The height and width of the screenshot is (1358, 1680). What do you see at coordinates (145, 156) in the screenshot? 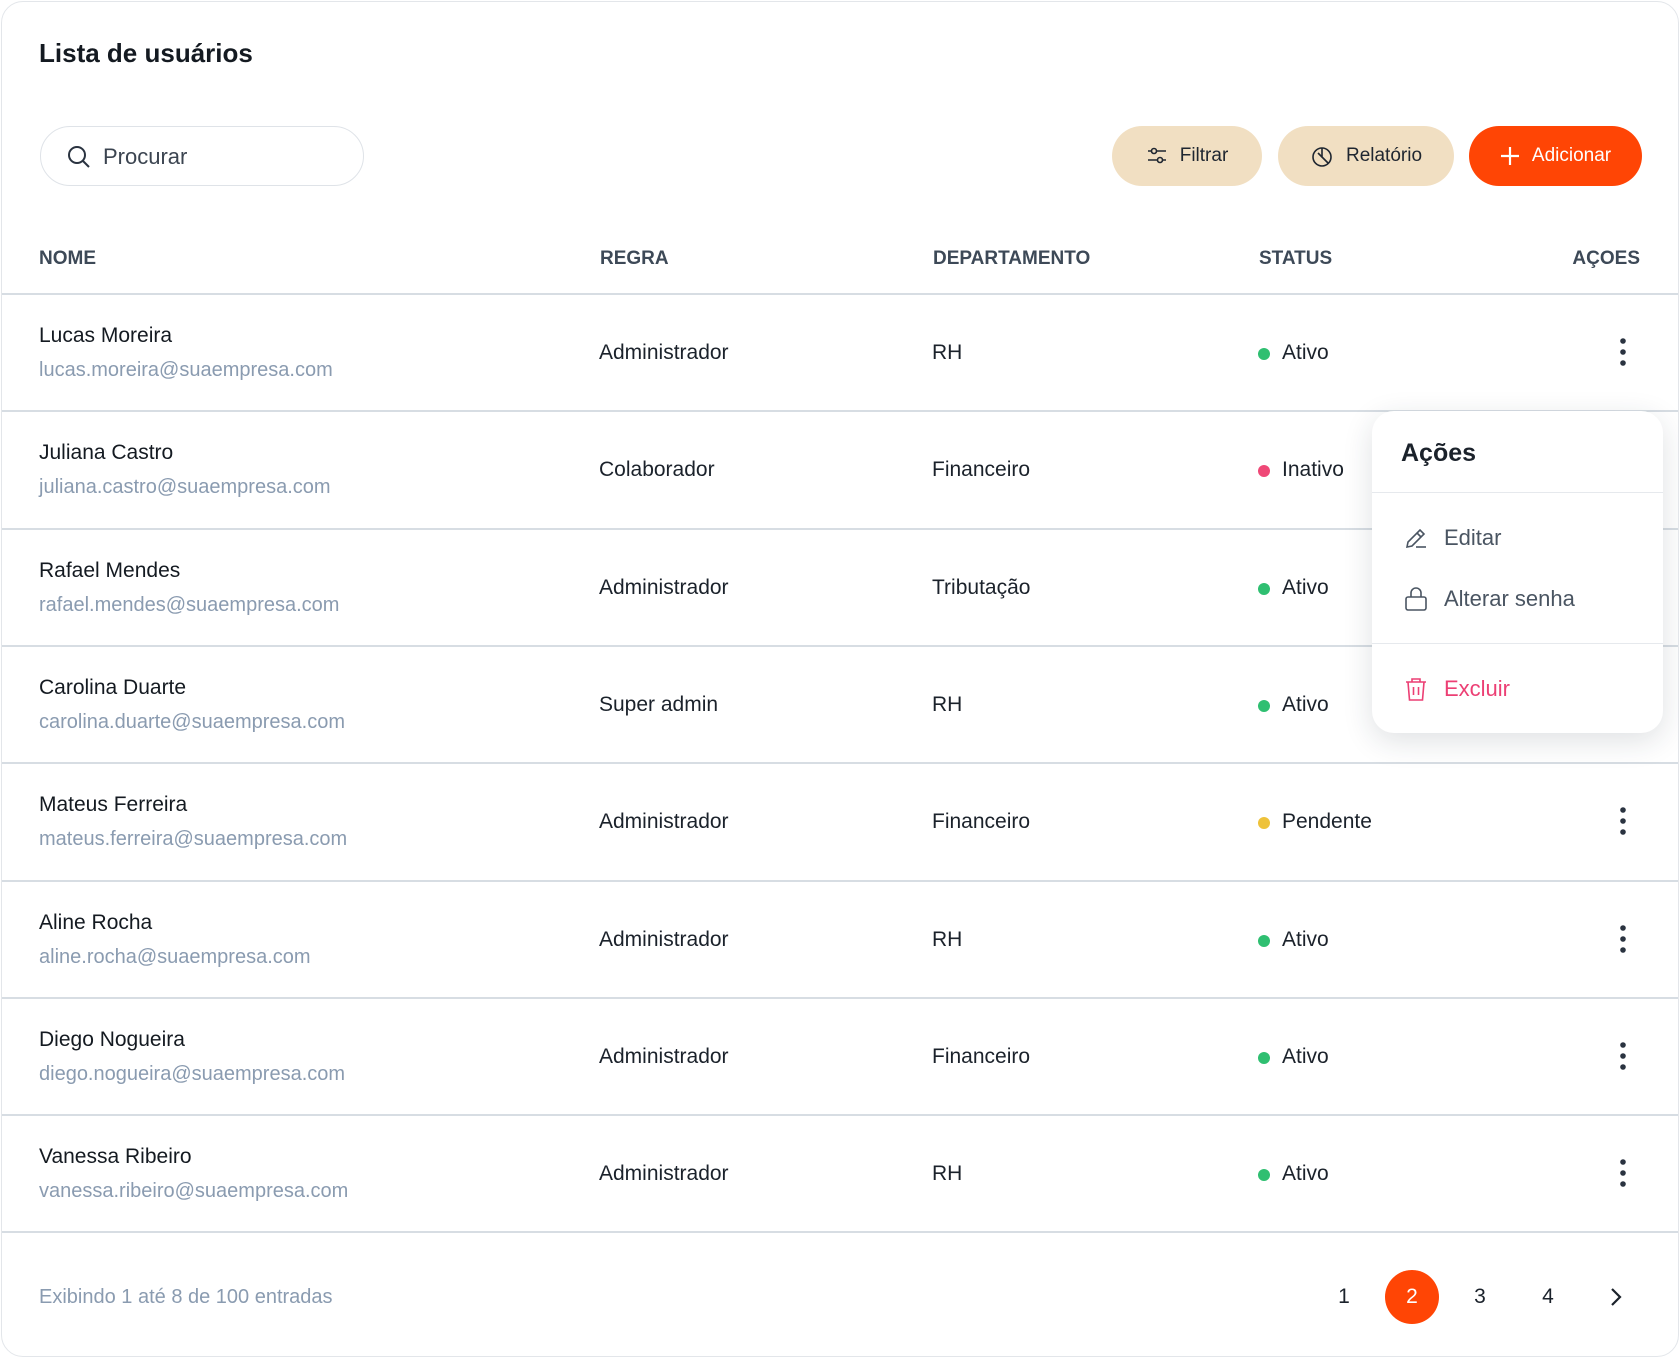
I see `search-placeholder: Procurar` at bounding box center [145, 156].